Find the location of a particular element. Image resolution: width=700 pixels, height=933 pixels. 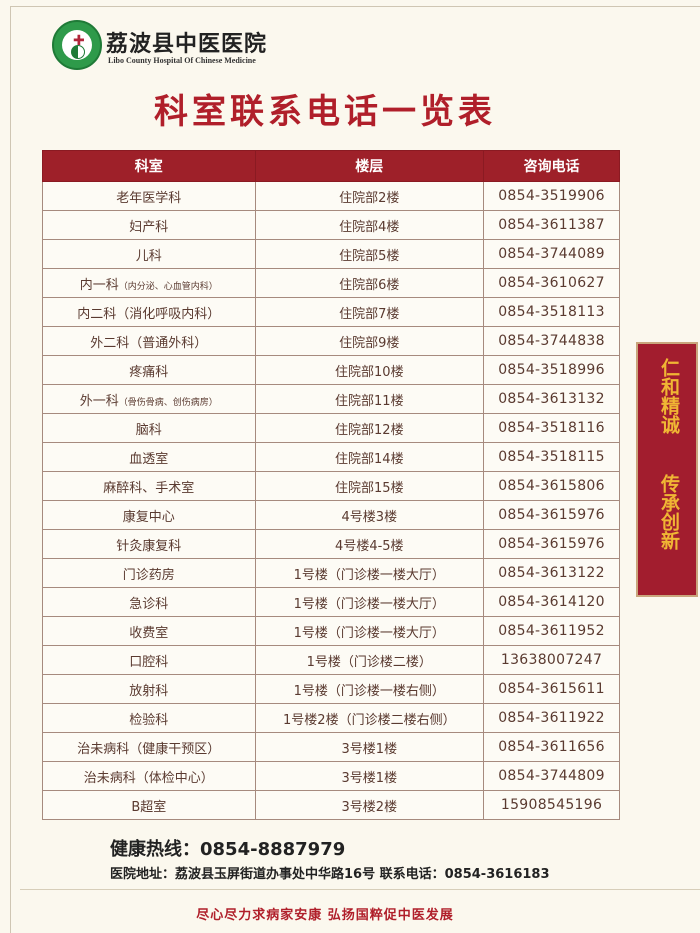

dept-cell: 口腔科 is located at coordinates (149, 660).